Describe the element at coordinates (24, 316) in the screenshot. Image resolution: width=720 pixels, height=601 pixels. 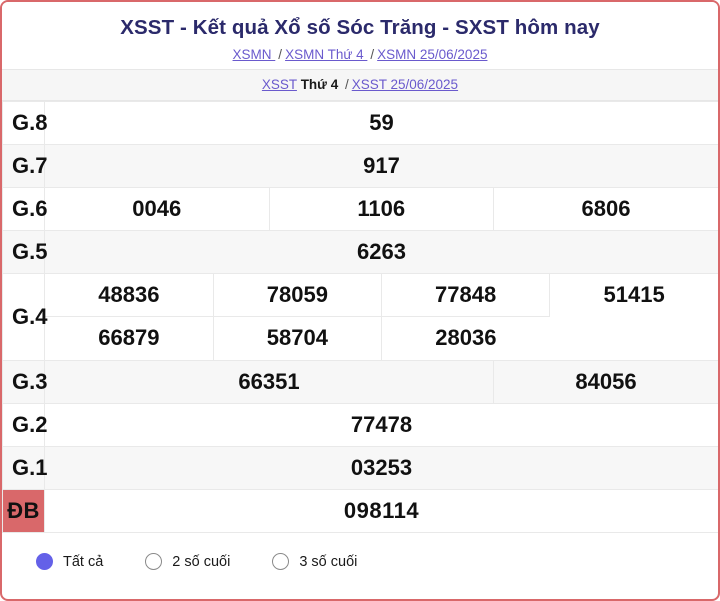
I see `prize-label-g4: G.4` at that location.